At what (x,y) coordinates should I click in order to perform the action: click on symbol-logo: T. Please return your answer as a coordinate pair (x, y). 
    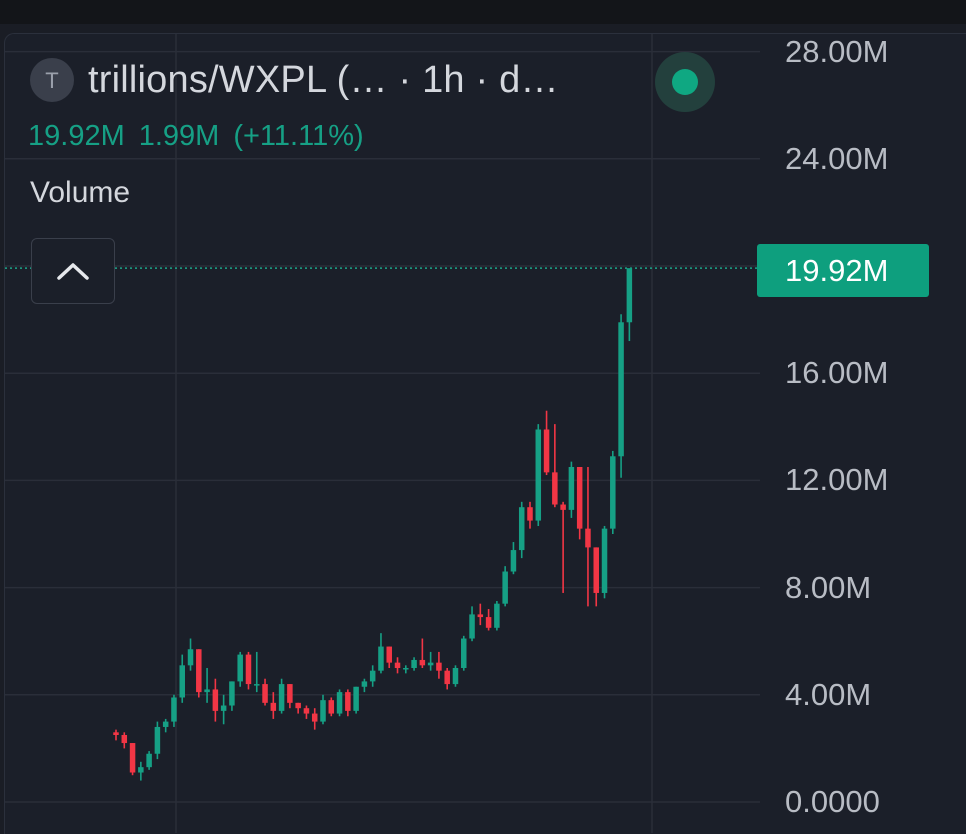
    Looking at the image, I should click on (52, 80).